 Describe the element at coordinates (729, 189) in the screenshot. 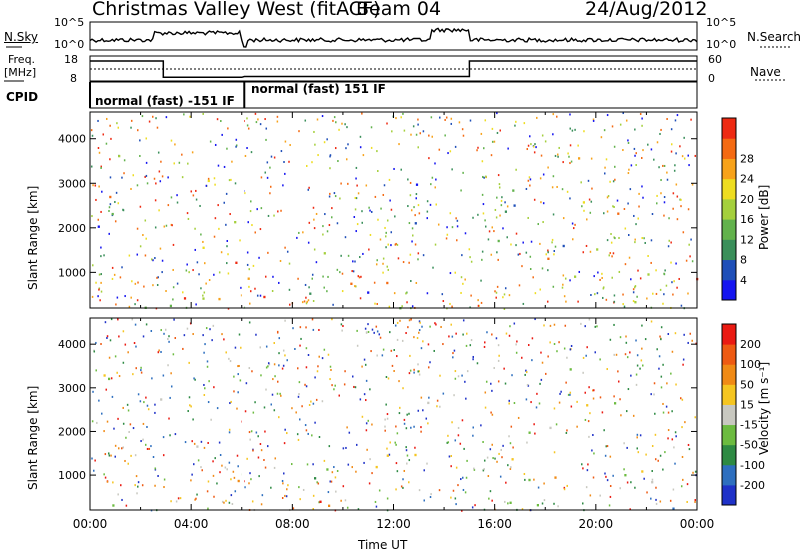

I see `colorbar-swatch` at that location.